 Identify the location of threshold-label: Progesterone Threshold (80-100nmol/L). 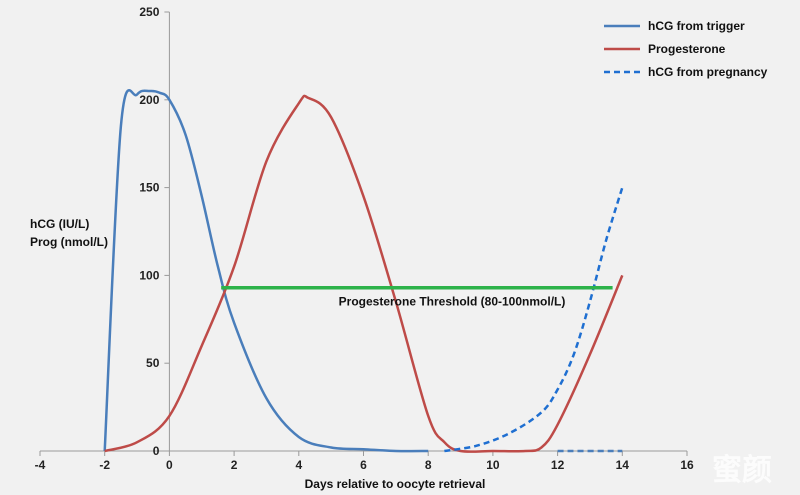
(452, 302).